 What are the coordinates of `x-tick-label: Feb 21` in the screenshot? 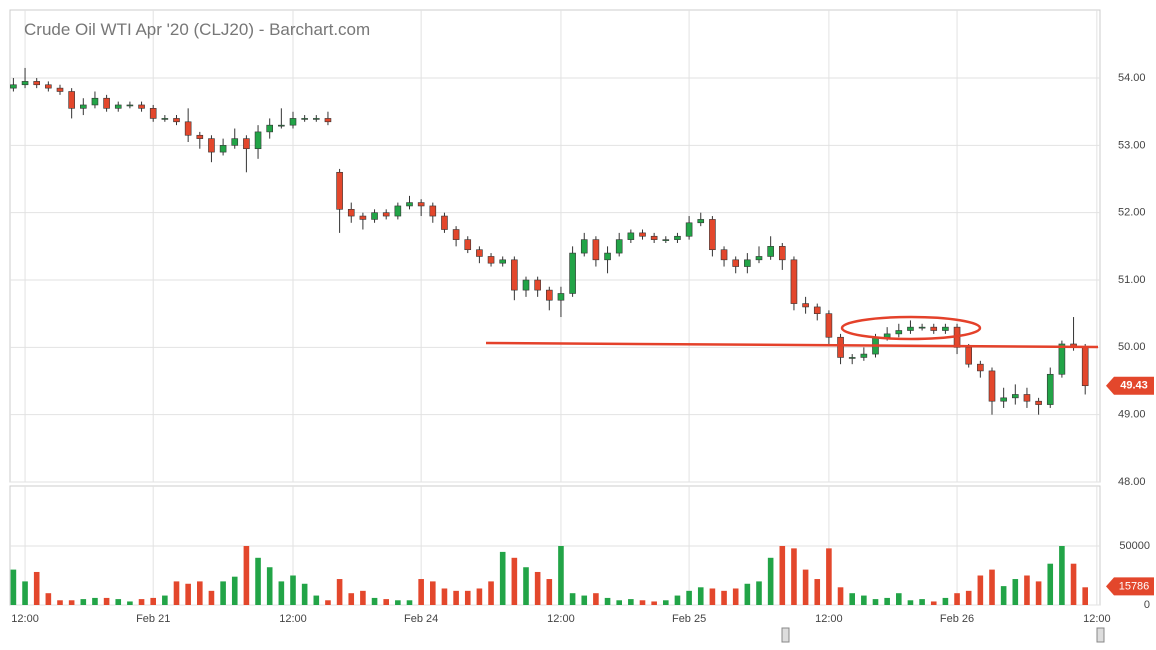 It's located at (153, 619).